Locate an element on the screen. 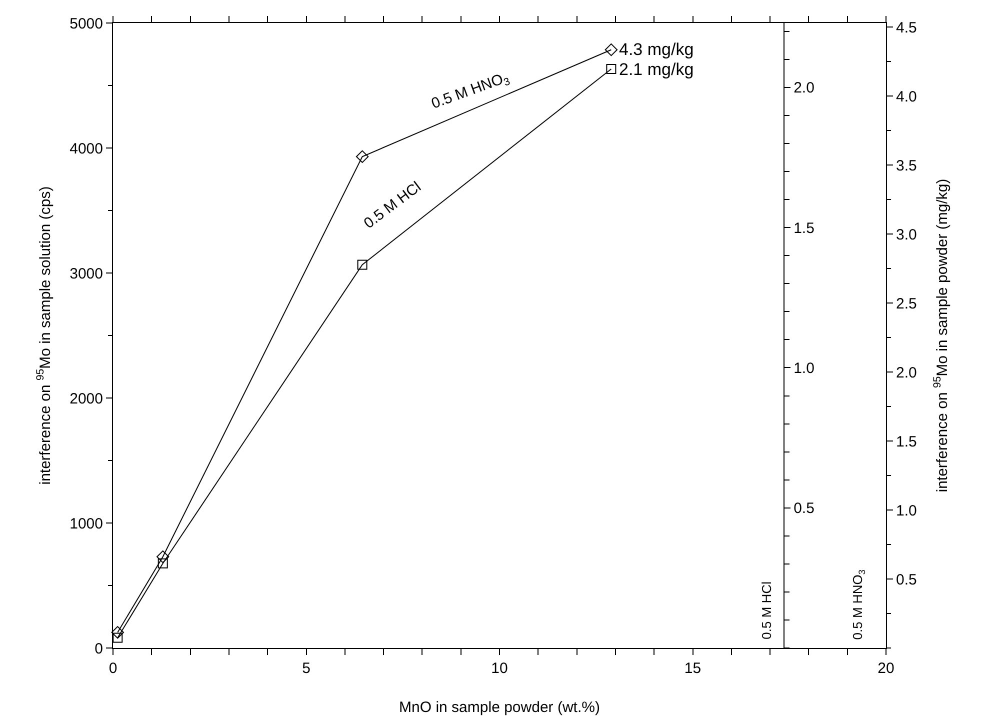 The height and width of the screenshot is (725, 985). y3-tick-label: 4.0 is located at coordinates (906, 97).